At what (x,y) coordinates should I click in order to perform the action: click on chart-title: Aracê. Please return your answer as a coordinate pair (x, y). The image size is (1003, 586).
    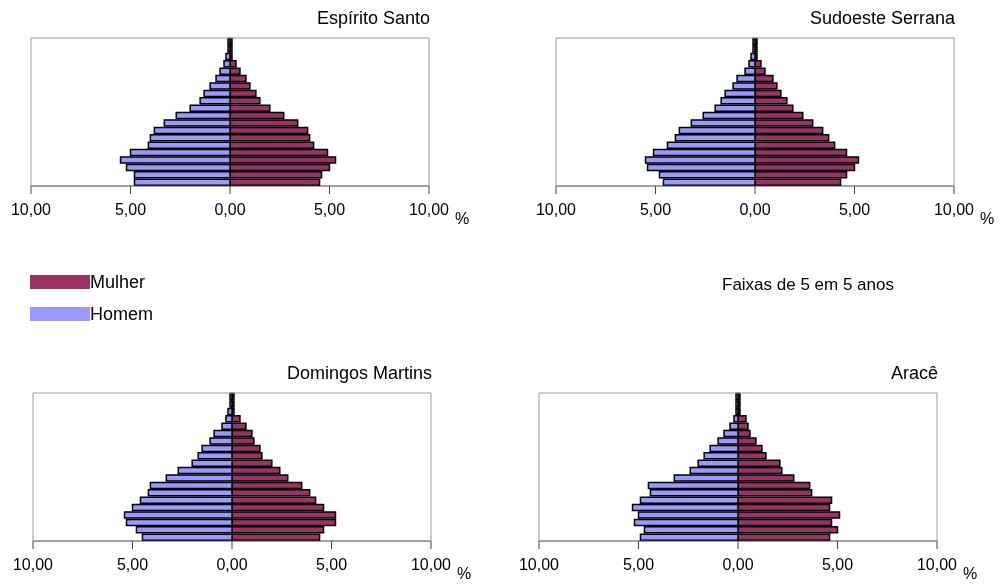
    Looking at the image, I should click on (914, 373).